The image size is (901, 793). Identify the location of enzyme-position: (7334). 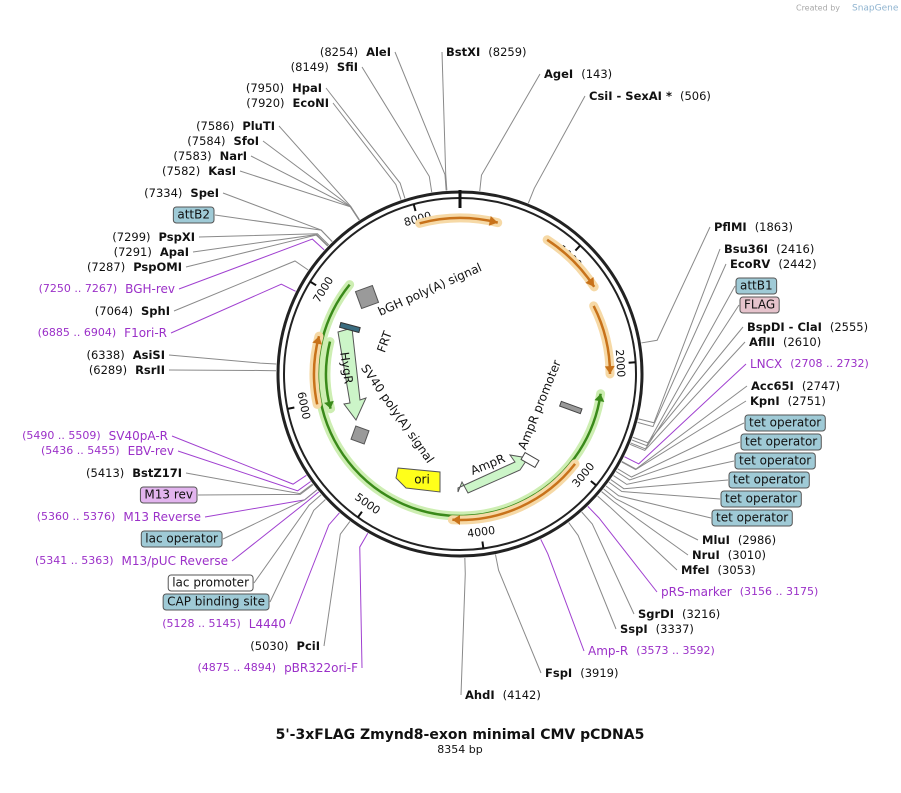
(163, 193).